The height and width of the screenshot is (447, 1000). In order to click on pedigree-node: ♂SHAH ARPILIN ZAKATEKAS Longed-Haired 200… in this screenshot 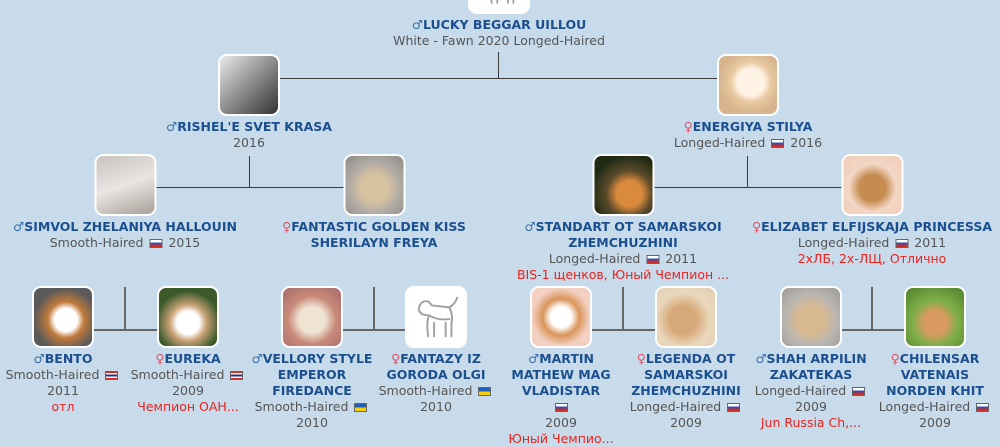, I will do `click(811, 358)`.